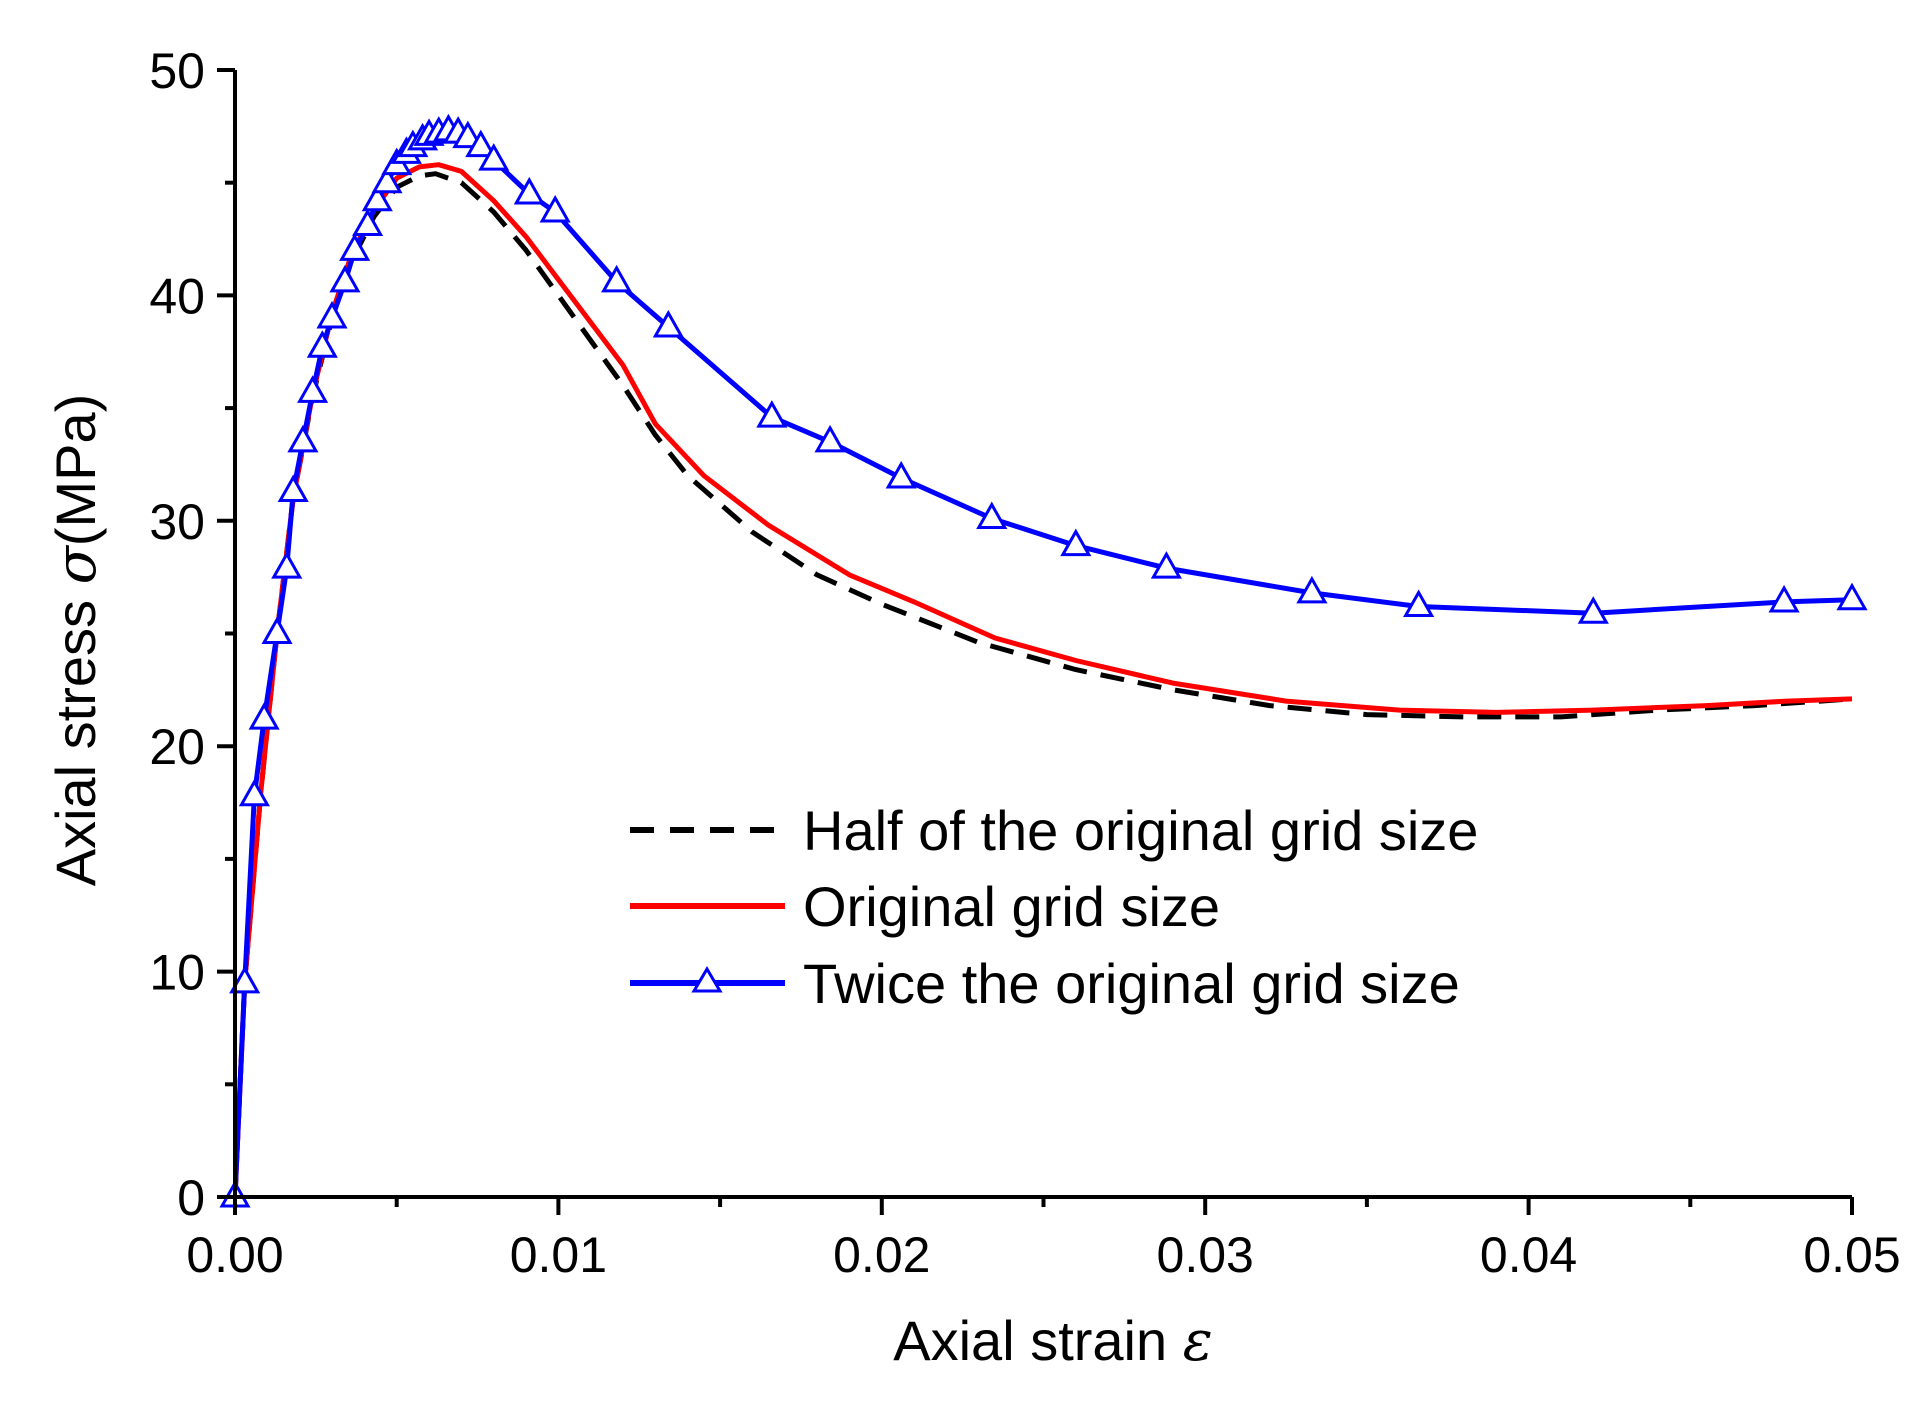 This screenshot has height=1411, width=1928. I want to click on y-tick-label: 30, so click(177, 522).